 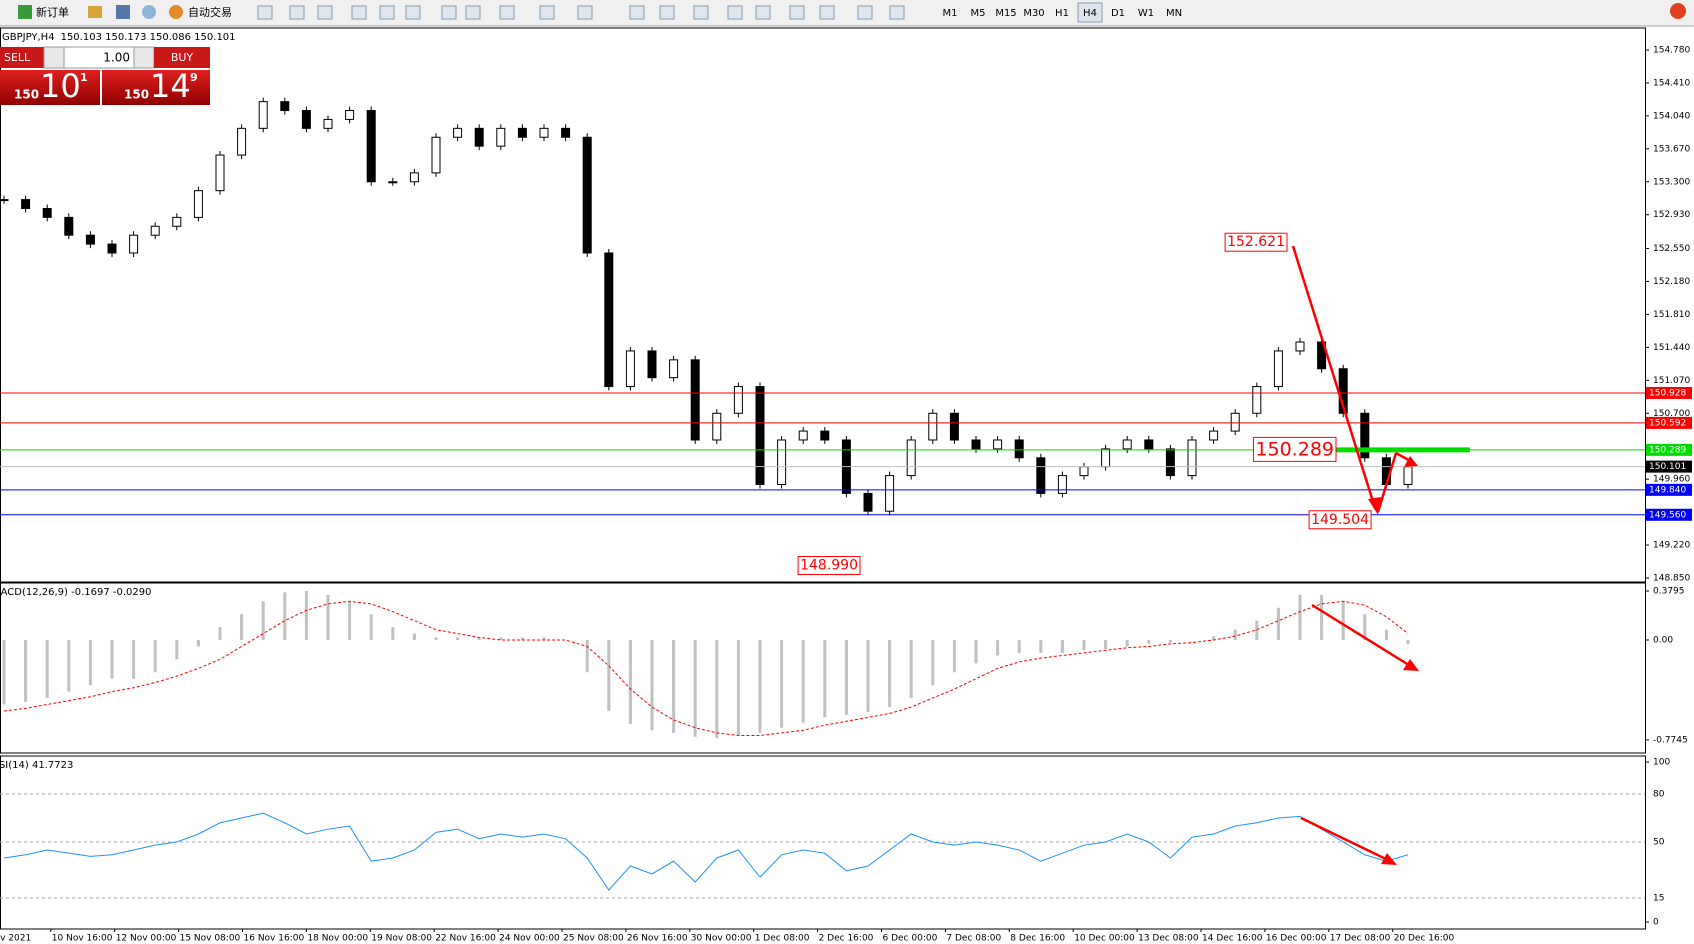 What do you see at coordinates (1659, 794) in the screenshot?
I see `y-tick-label: 80` at bounding box center [1659, 794].